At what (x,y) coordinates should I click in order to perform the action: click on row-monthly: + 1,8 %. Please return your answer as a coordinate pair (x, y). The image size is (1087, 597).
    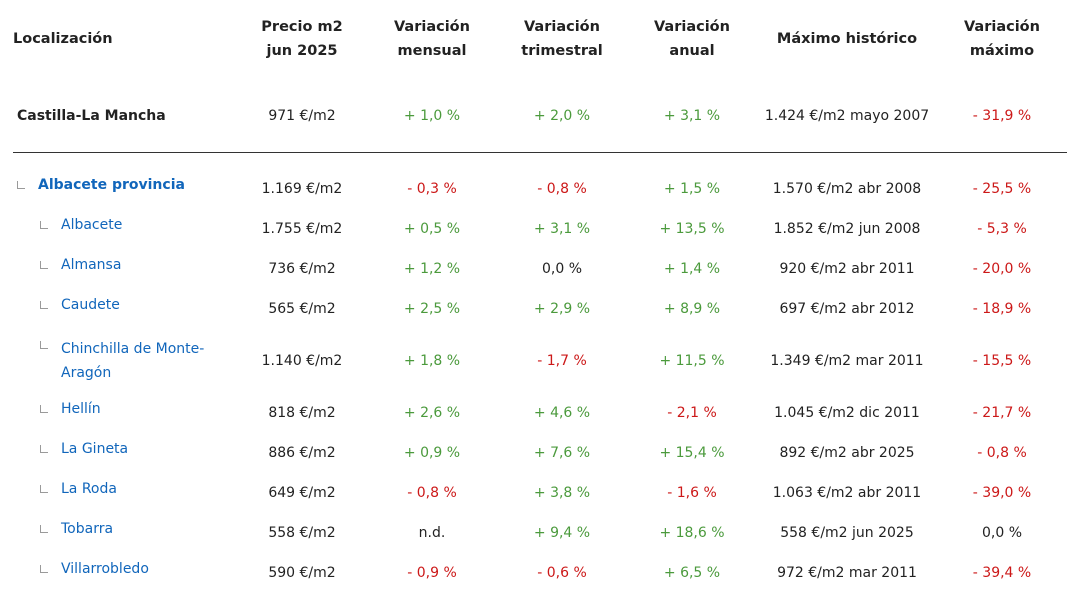
    Looking at the image, I should click on (432, 361).